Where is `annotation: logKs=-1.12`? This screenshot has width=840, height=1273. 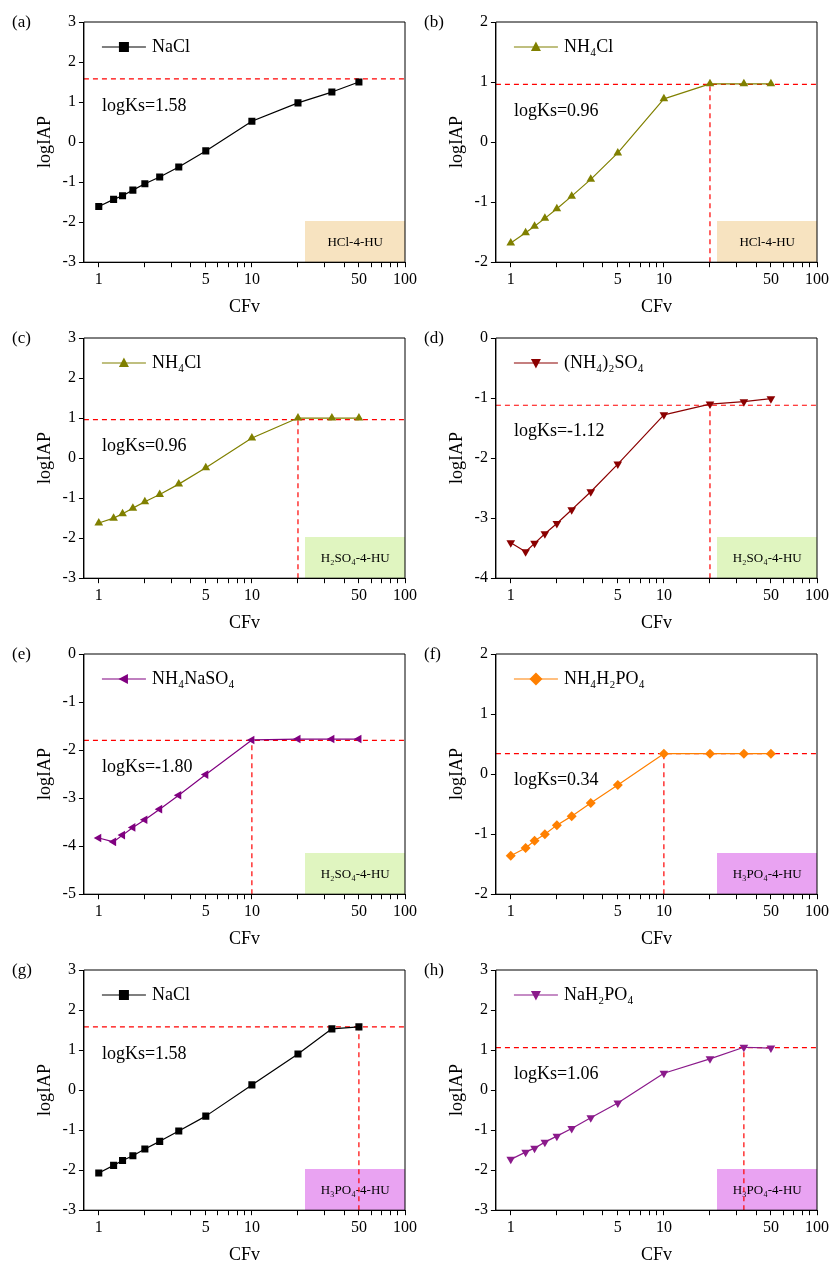
annotation: logKs=-1.12 is located at coordinates (559, 430).